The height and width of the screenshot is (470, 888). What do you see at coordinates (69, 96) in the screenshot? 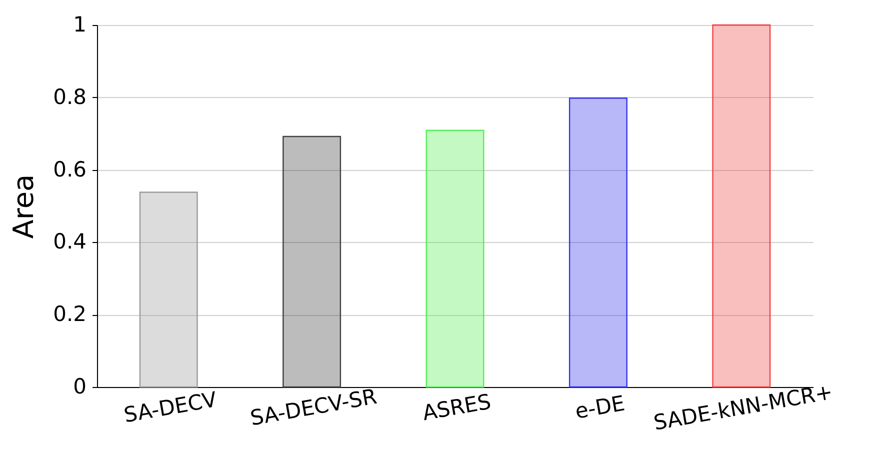
I see `y-tick-label: 0.8` at bounding box center [69, 96].